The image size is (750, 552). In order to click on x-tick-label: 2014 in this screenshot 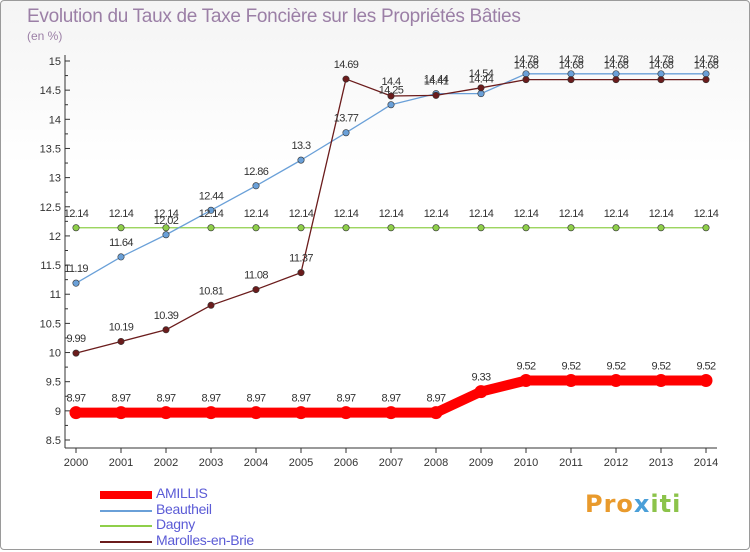, I will do `click(706, 463)`.